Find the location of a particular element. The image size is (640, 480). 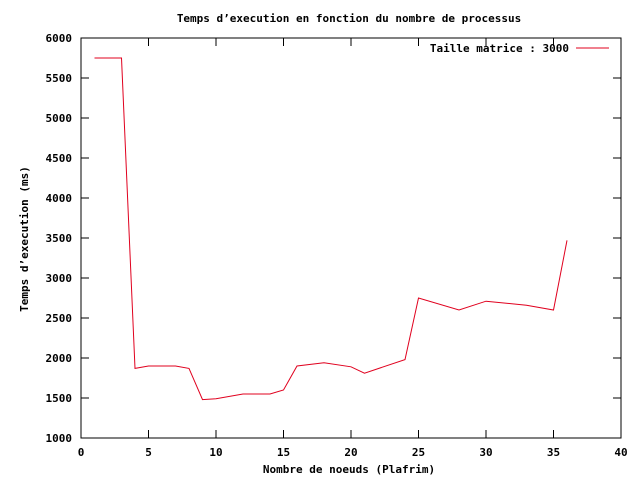

y-tick-label: 2500 is located at coordinates (59, 318).